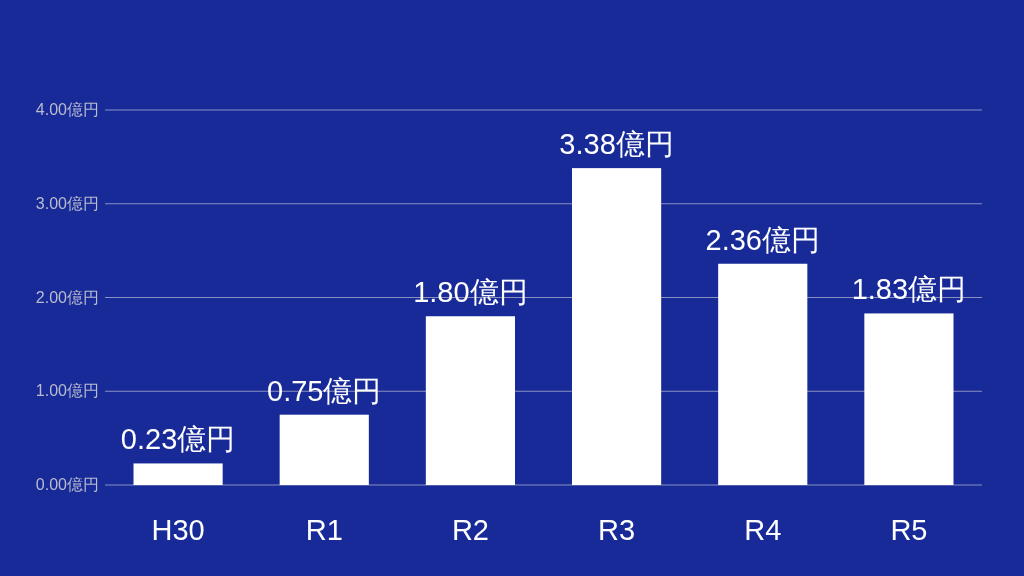 The width and height of the screenshot is (1024, 576). I want to click on ytick-label: 1.00億円, so click(67, 391).